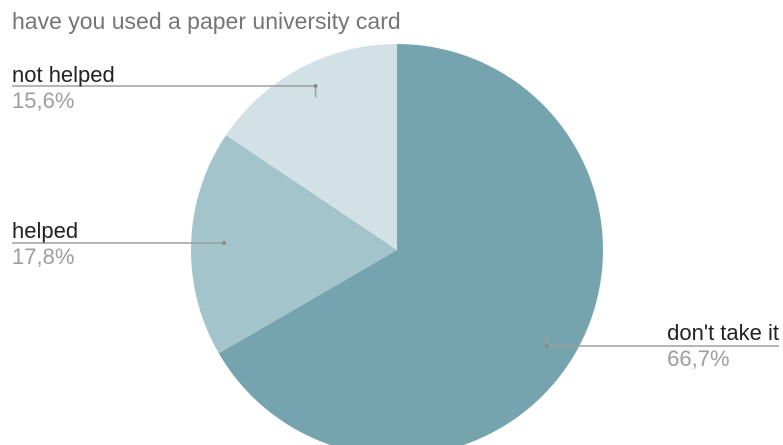 The width and height of the screenshot is (783, 445). I want to click on slice-percent: 66,7%, so click(698, 358).